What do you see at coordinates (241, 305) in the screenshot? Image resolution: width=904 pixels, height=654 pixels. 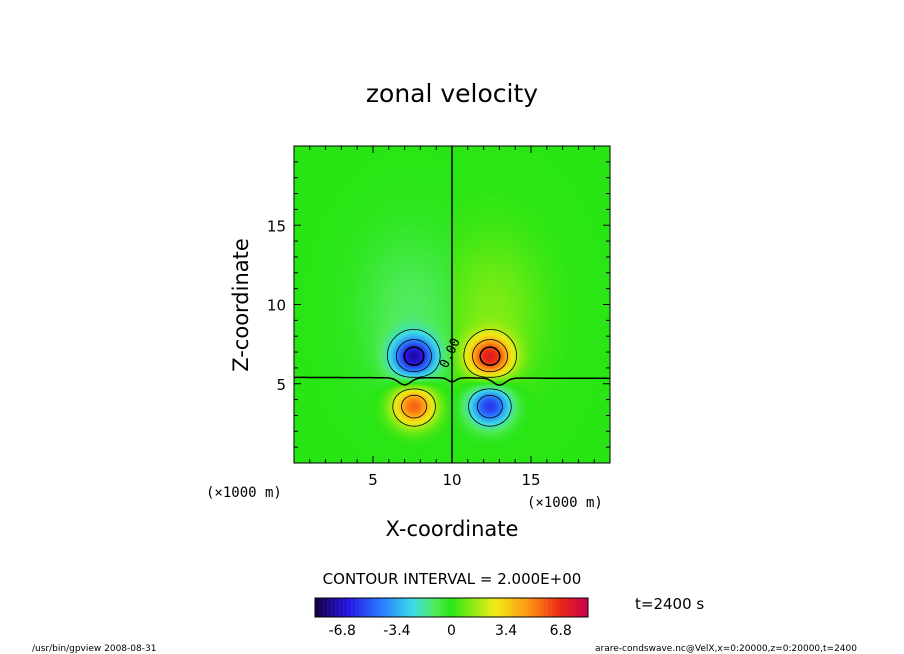 I see `y-axis-label: Z-coordinate` at bounding box center [241, 305].